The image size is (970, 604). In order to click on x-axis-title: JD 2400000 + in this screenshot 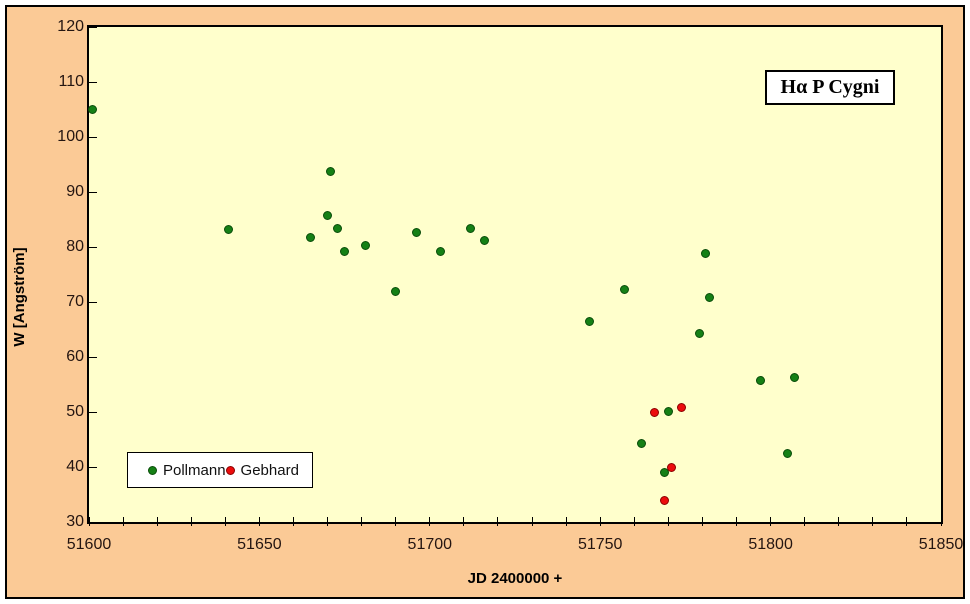, I will do `click(515, 578)`.